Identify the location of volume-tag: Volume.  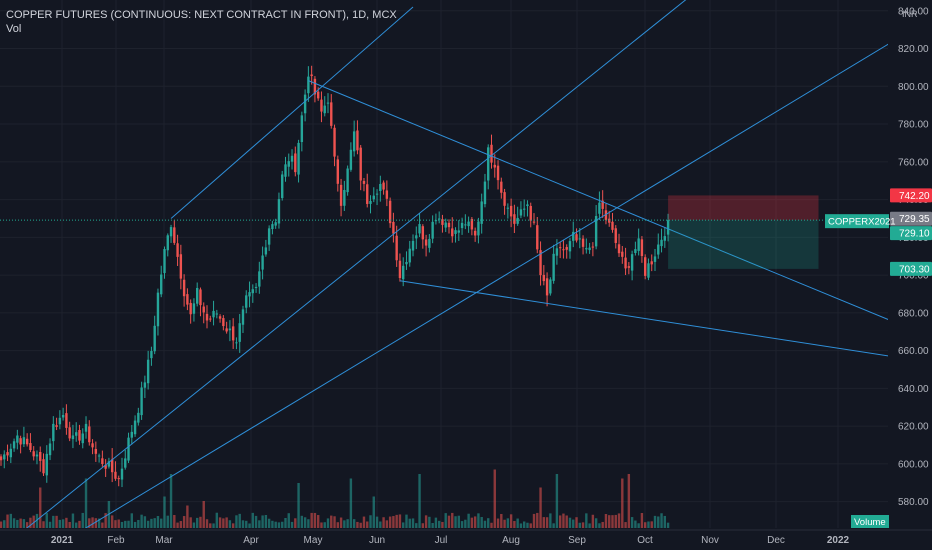
(870, 521).